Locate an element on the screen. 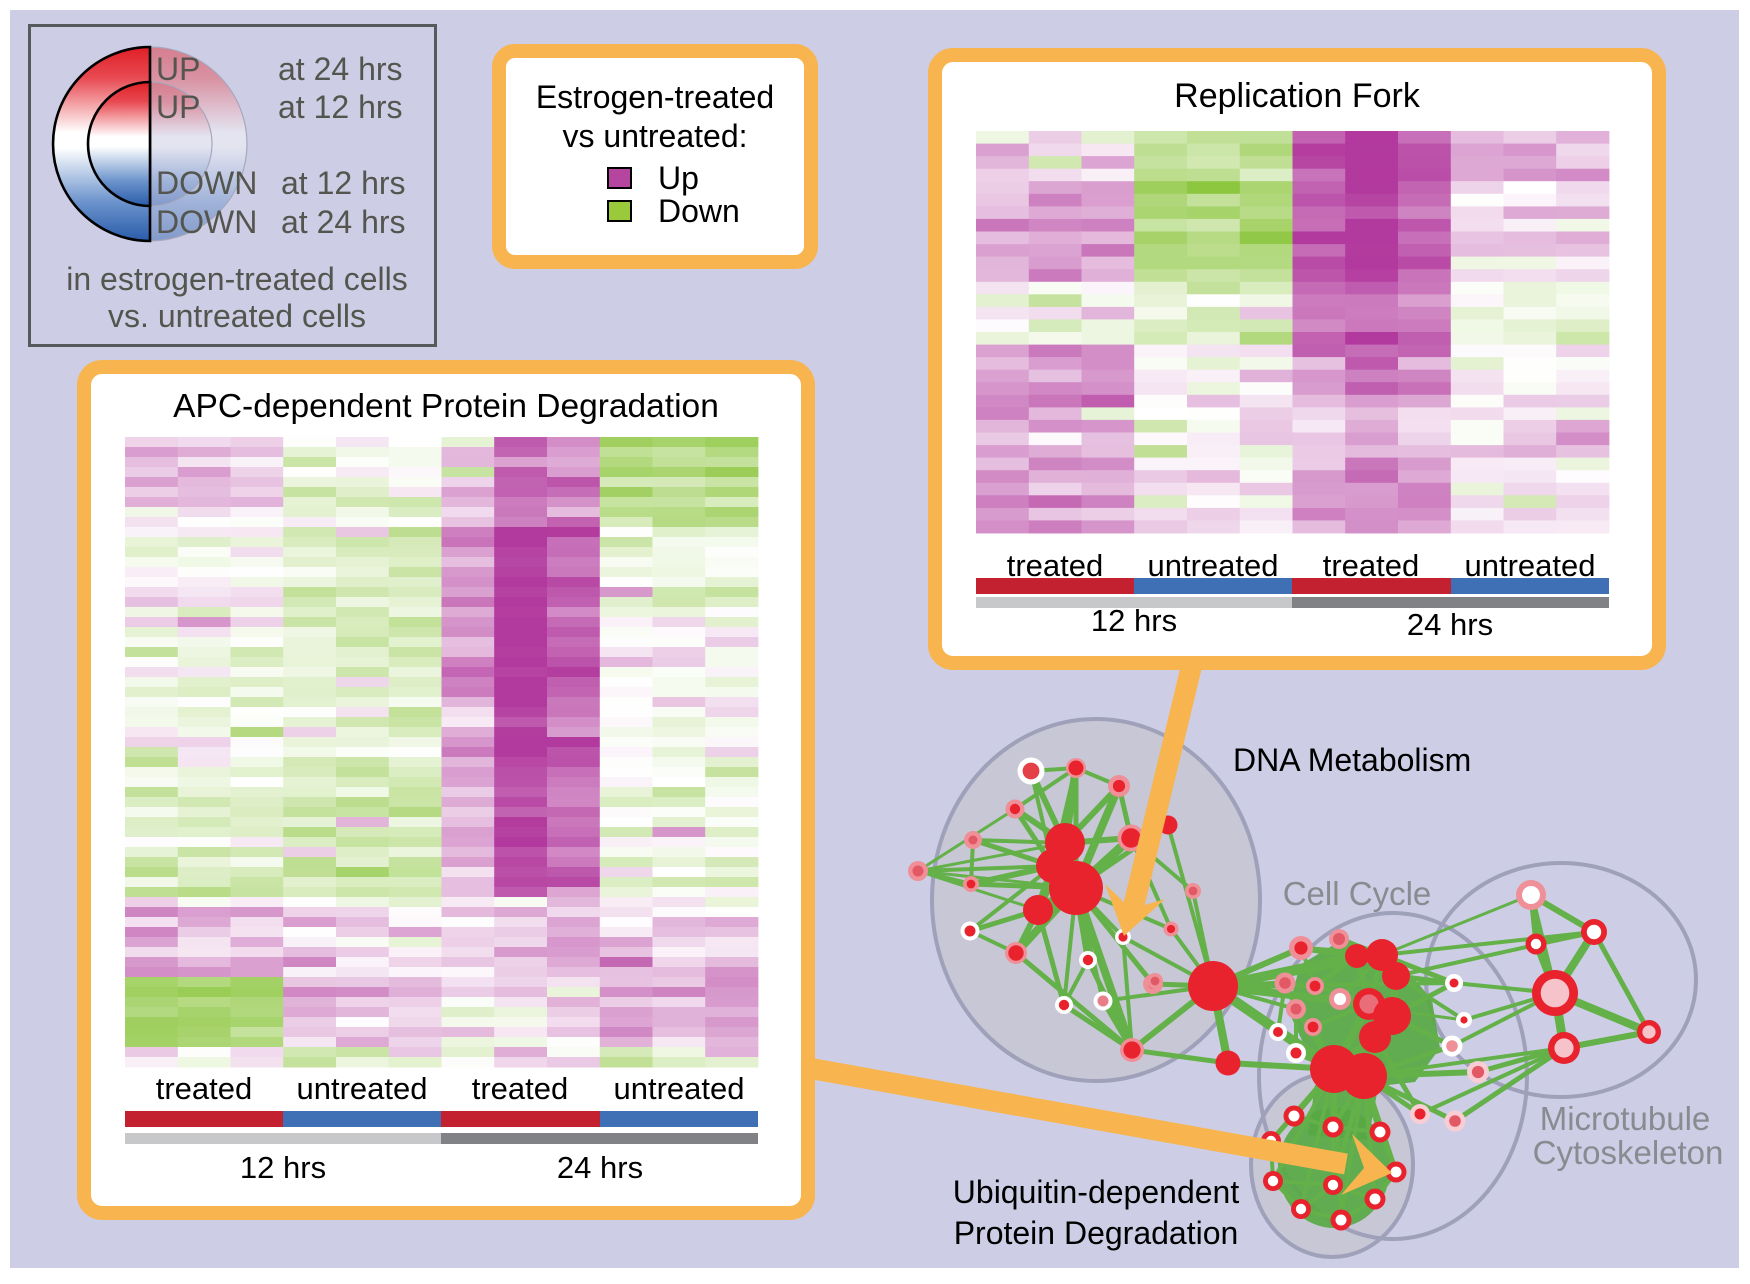 This screenshot has width=1750, height=1284. svg-text: vs. untreated cells is located at coordinates (237, 316).